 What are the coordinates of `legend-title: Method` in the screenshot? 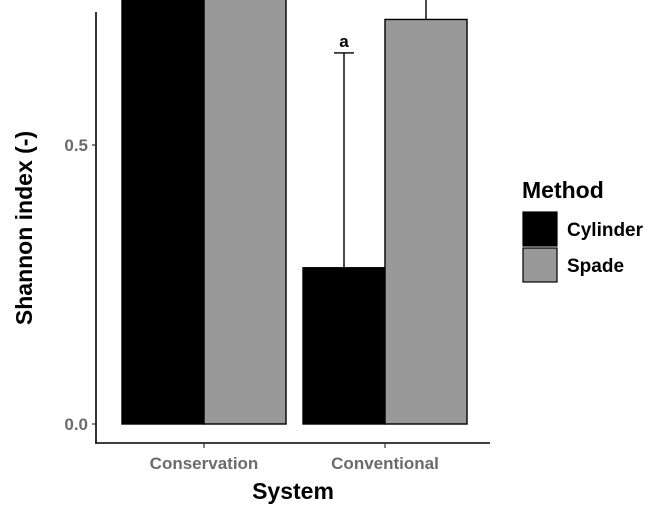 It's located at (563, 190).